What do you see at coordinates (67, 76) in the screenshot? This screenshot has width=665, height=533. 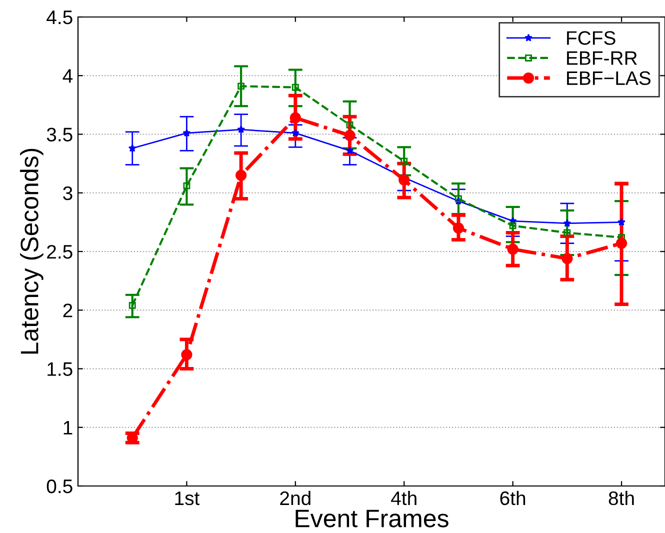 I see `y-tick-label: 4` at bounding box center [67, 76].